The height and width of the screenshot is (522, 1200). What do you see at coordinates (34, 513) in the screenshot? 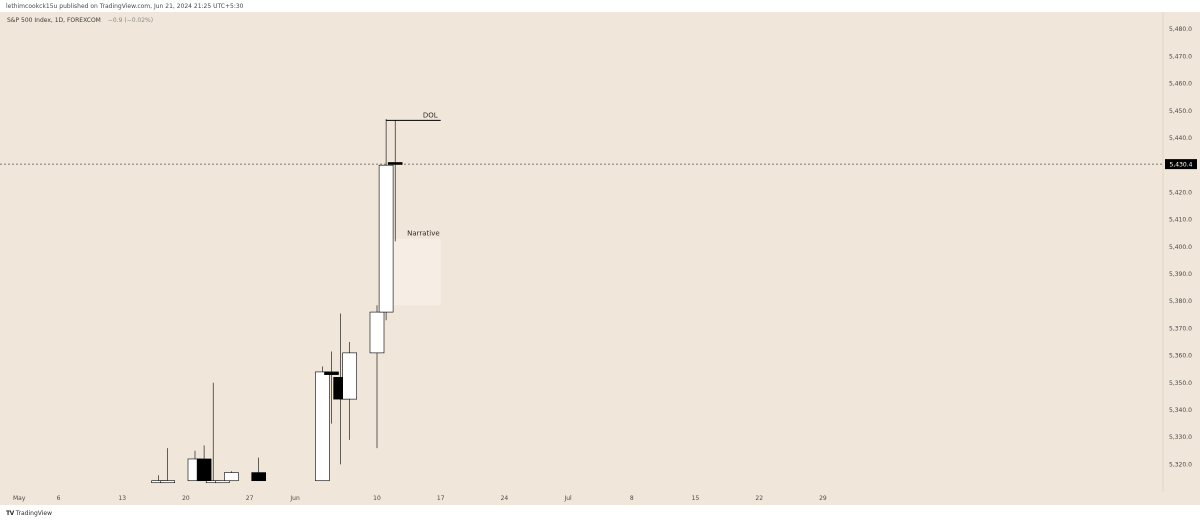
I see `tradingview-logo-text: TradingView` at bounding box center [34, 513].